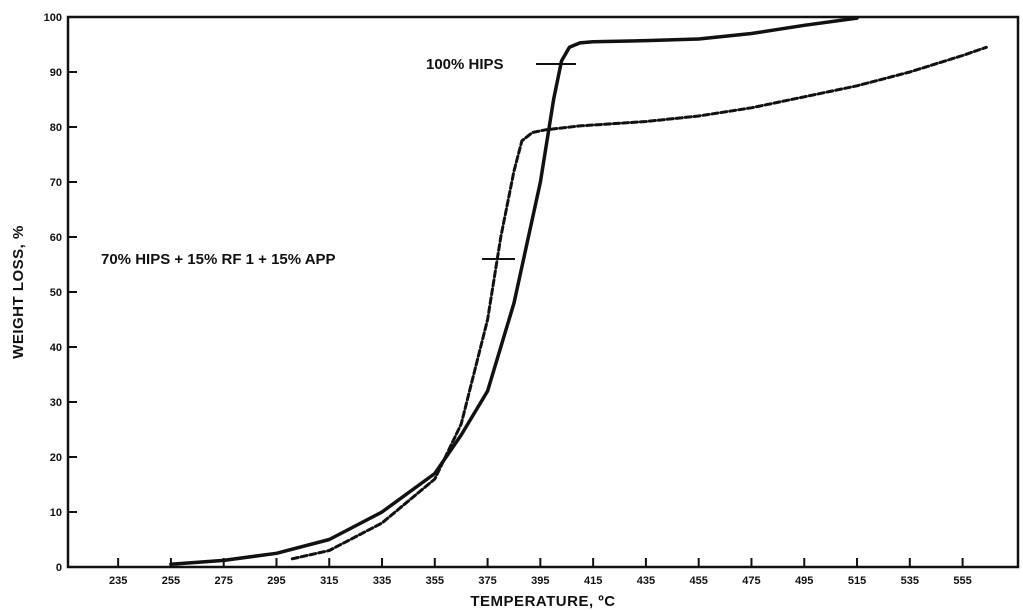 This screenshot has width=1023, height=611. What do you see at coordinates (218, 259) in the screenshot?
I see `blend-series-label: 70% HIPS + 15% RF 1 + 15% APP` at bounding box center [218, 259].